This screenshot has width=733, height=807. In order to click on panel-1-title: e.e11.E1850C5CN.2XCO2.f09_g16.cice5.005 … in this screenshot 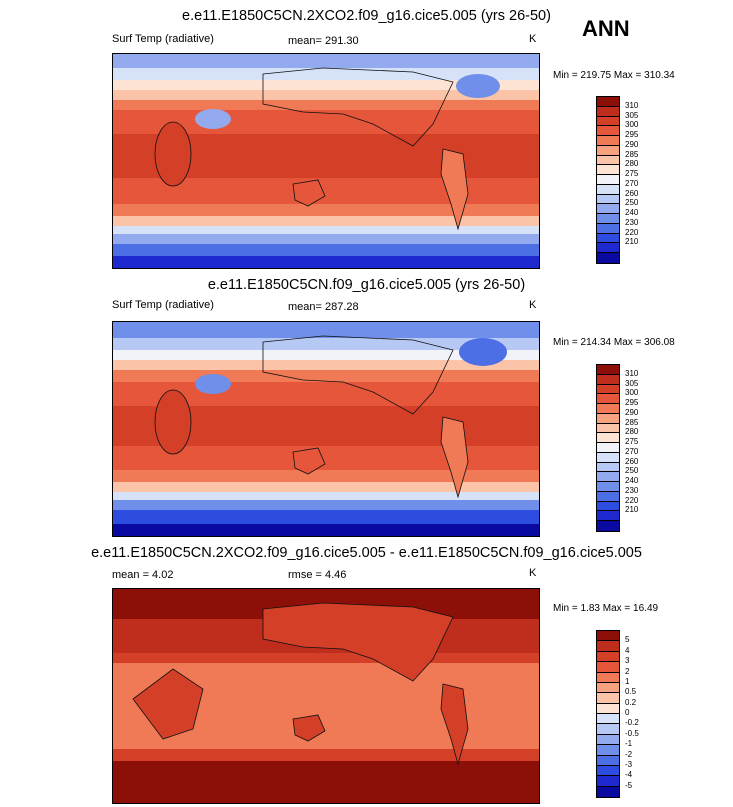, I will do `click(366, 16)`.